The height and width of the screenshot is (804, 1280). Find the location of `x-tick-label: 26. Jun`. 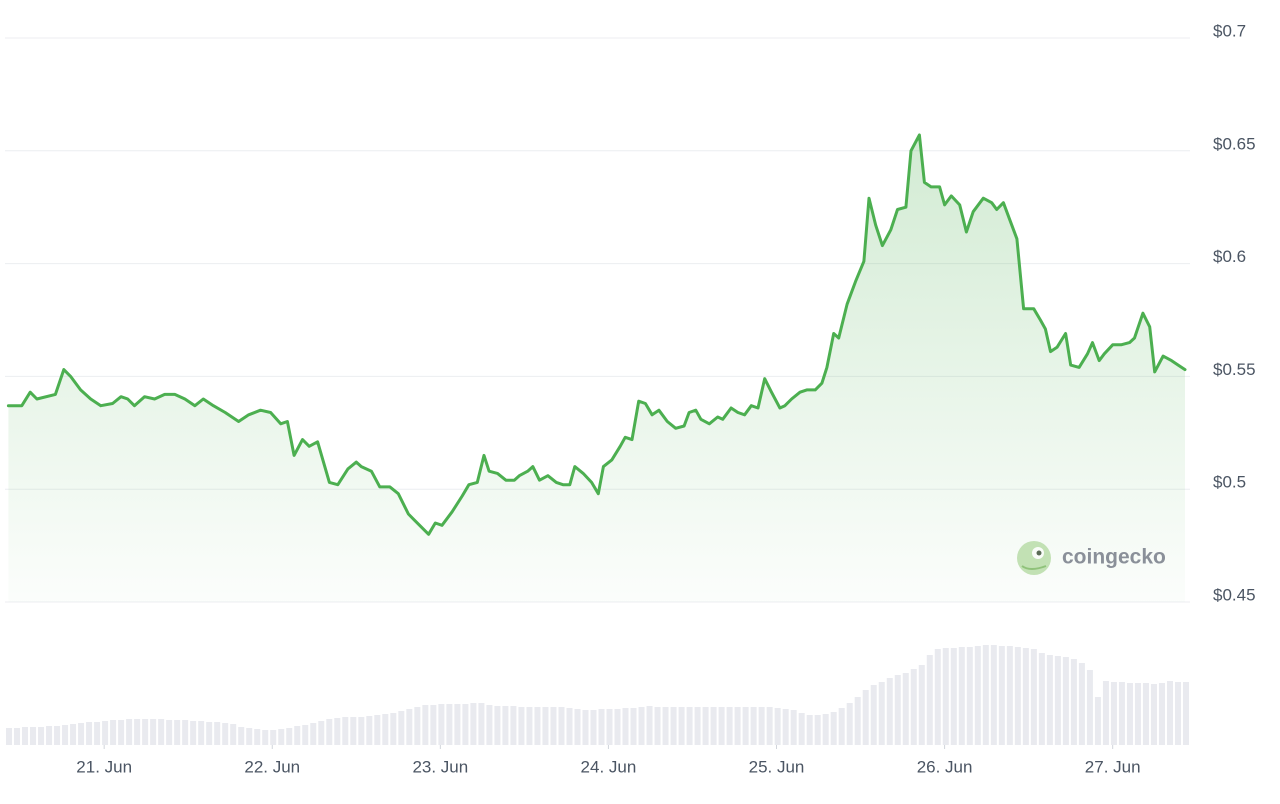

x-tick-label: 26. Jun is located at coordinates (945, 766).